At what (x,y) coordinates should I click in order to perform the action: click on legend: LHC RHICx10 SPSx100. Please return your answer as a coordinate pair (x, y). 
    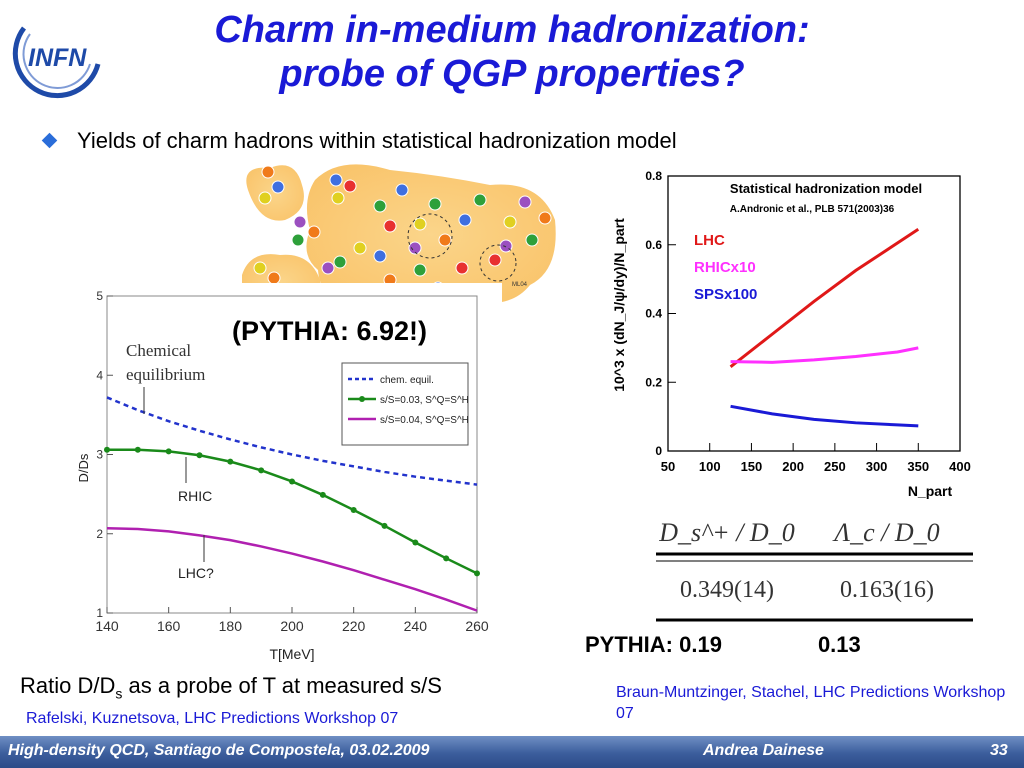
    Looking at the image, I should click on (725, 267).